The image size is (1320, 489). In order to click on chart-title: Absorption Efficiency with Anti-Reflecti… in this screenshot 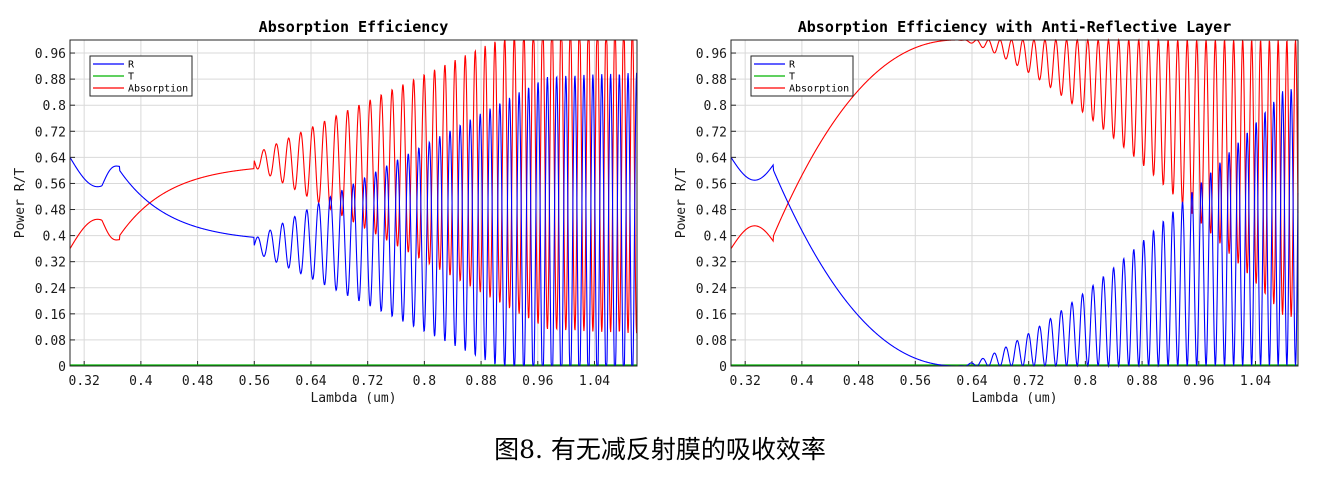, I will do `click(1014, 27)`.